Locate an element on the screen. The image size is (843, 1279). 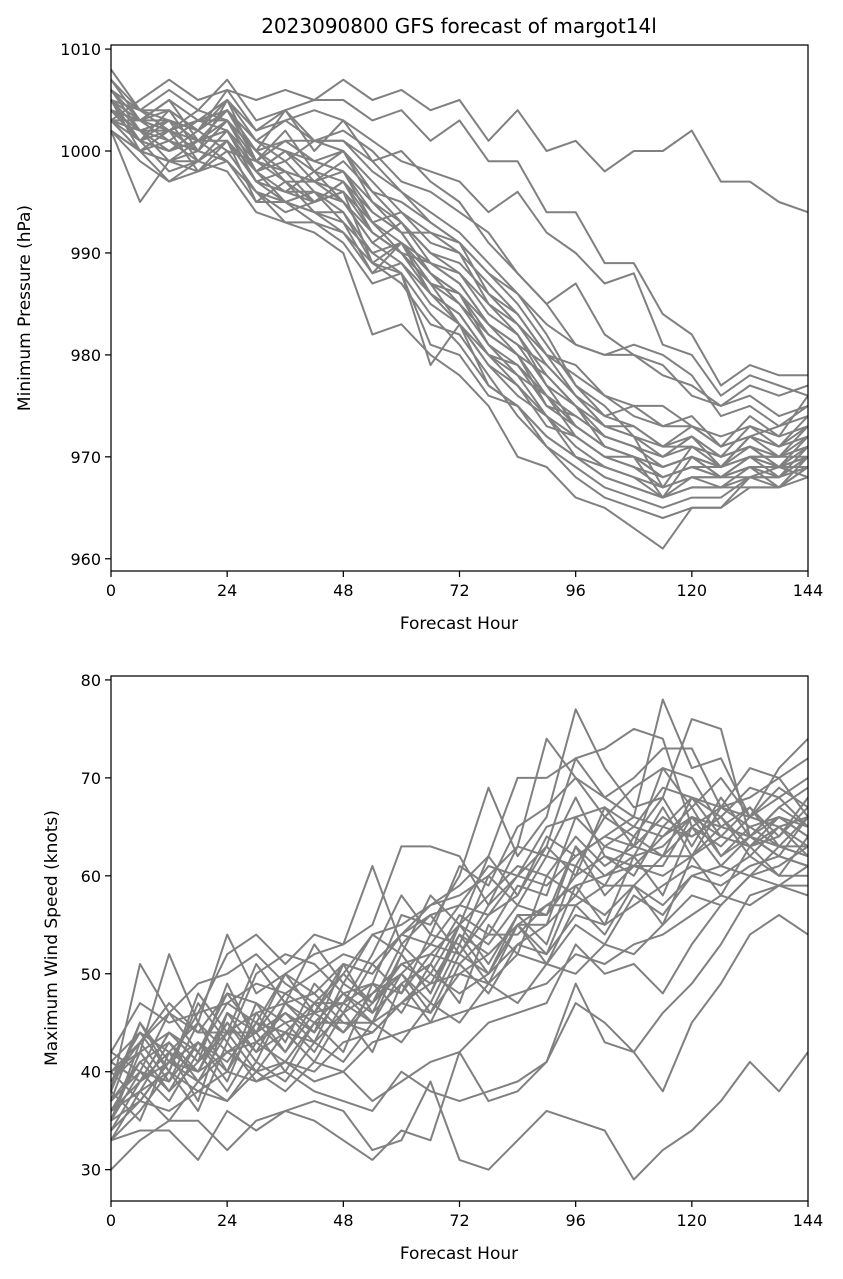
wind-x-ticks: 0 24 48 72 96 120 144 is located at coordinates (464, 1215).